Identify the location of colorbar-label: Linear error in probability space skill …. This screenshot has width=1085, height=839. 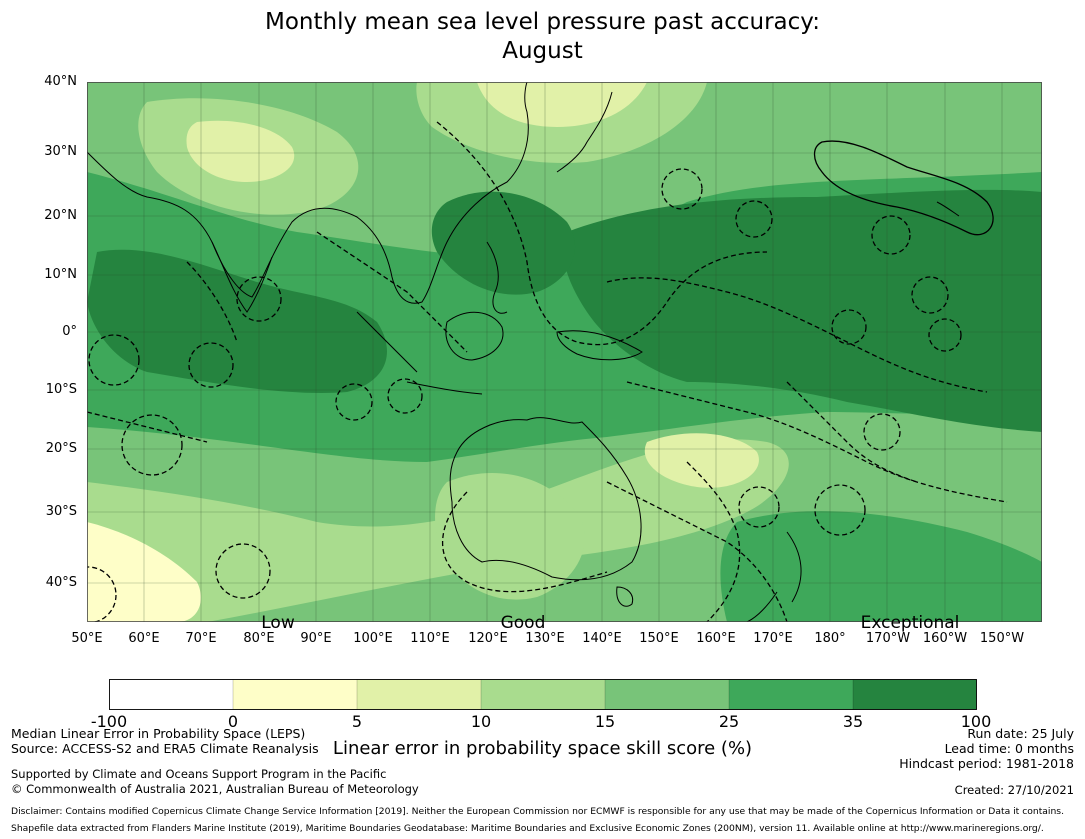
(542, 748).